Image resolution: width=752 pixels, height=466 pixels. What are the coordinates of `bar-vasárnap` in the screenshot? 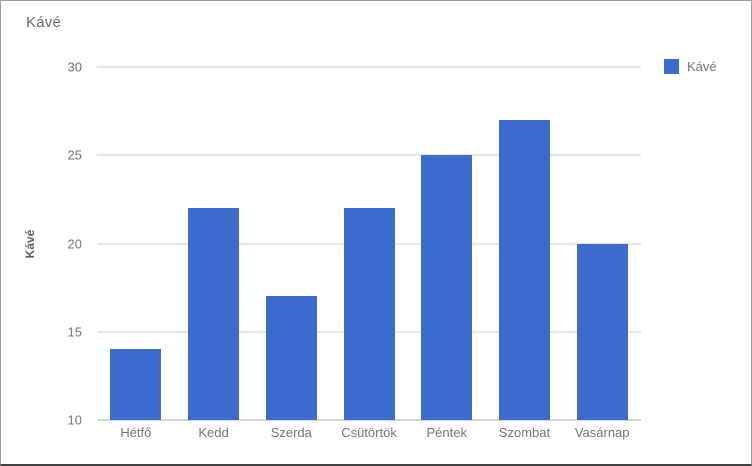 It's located at (602, 331).